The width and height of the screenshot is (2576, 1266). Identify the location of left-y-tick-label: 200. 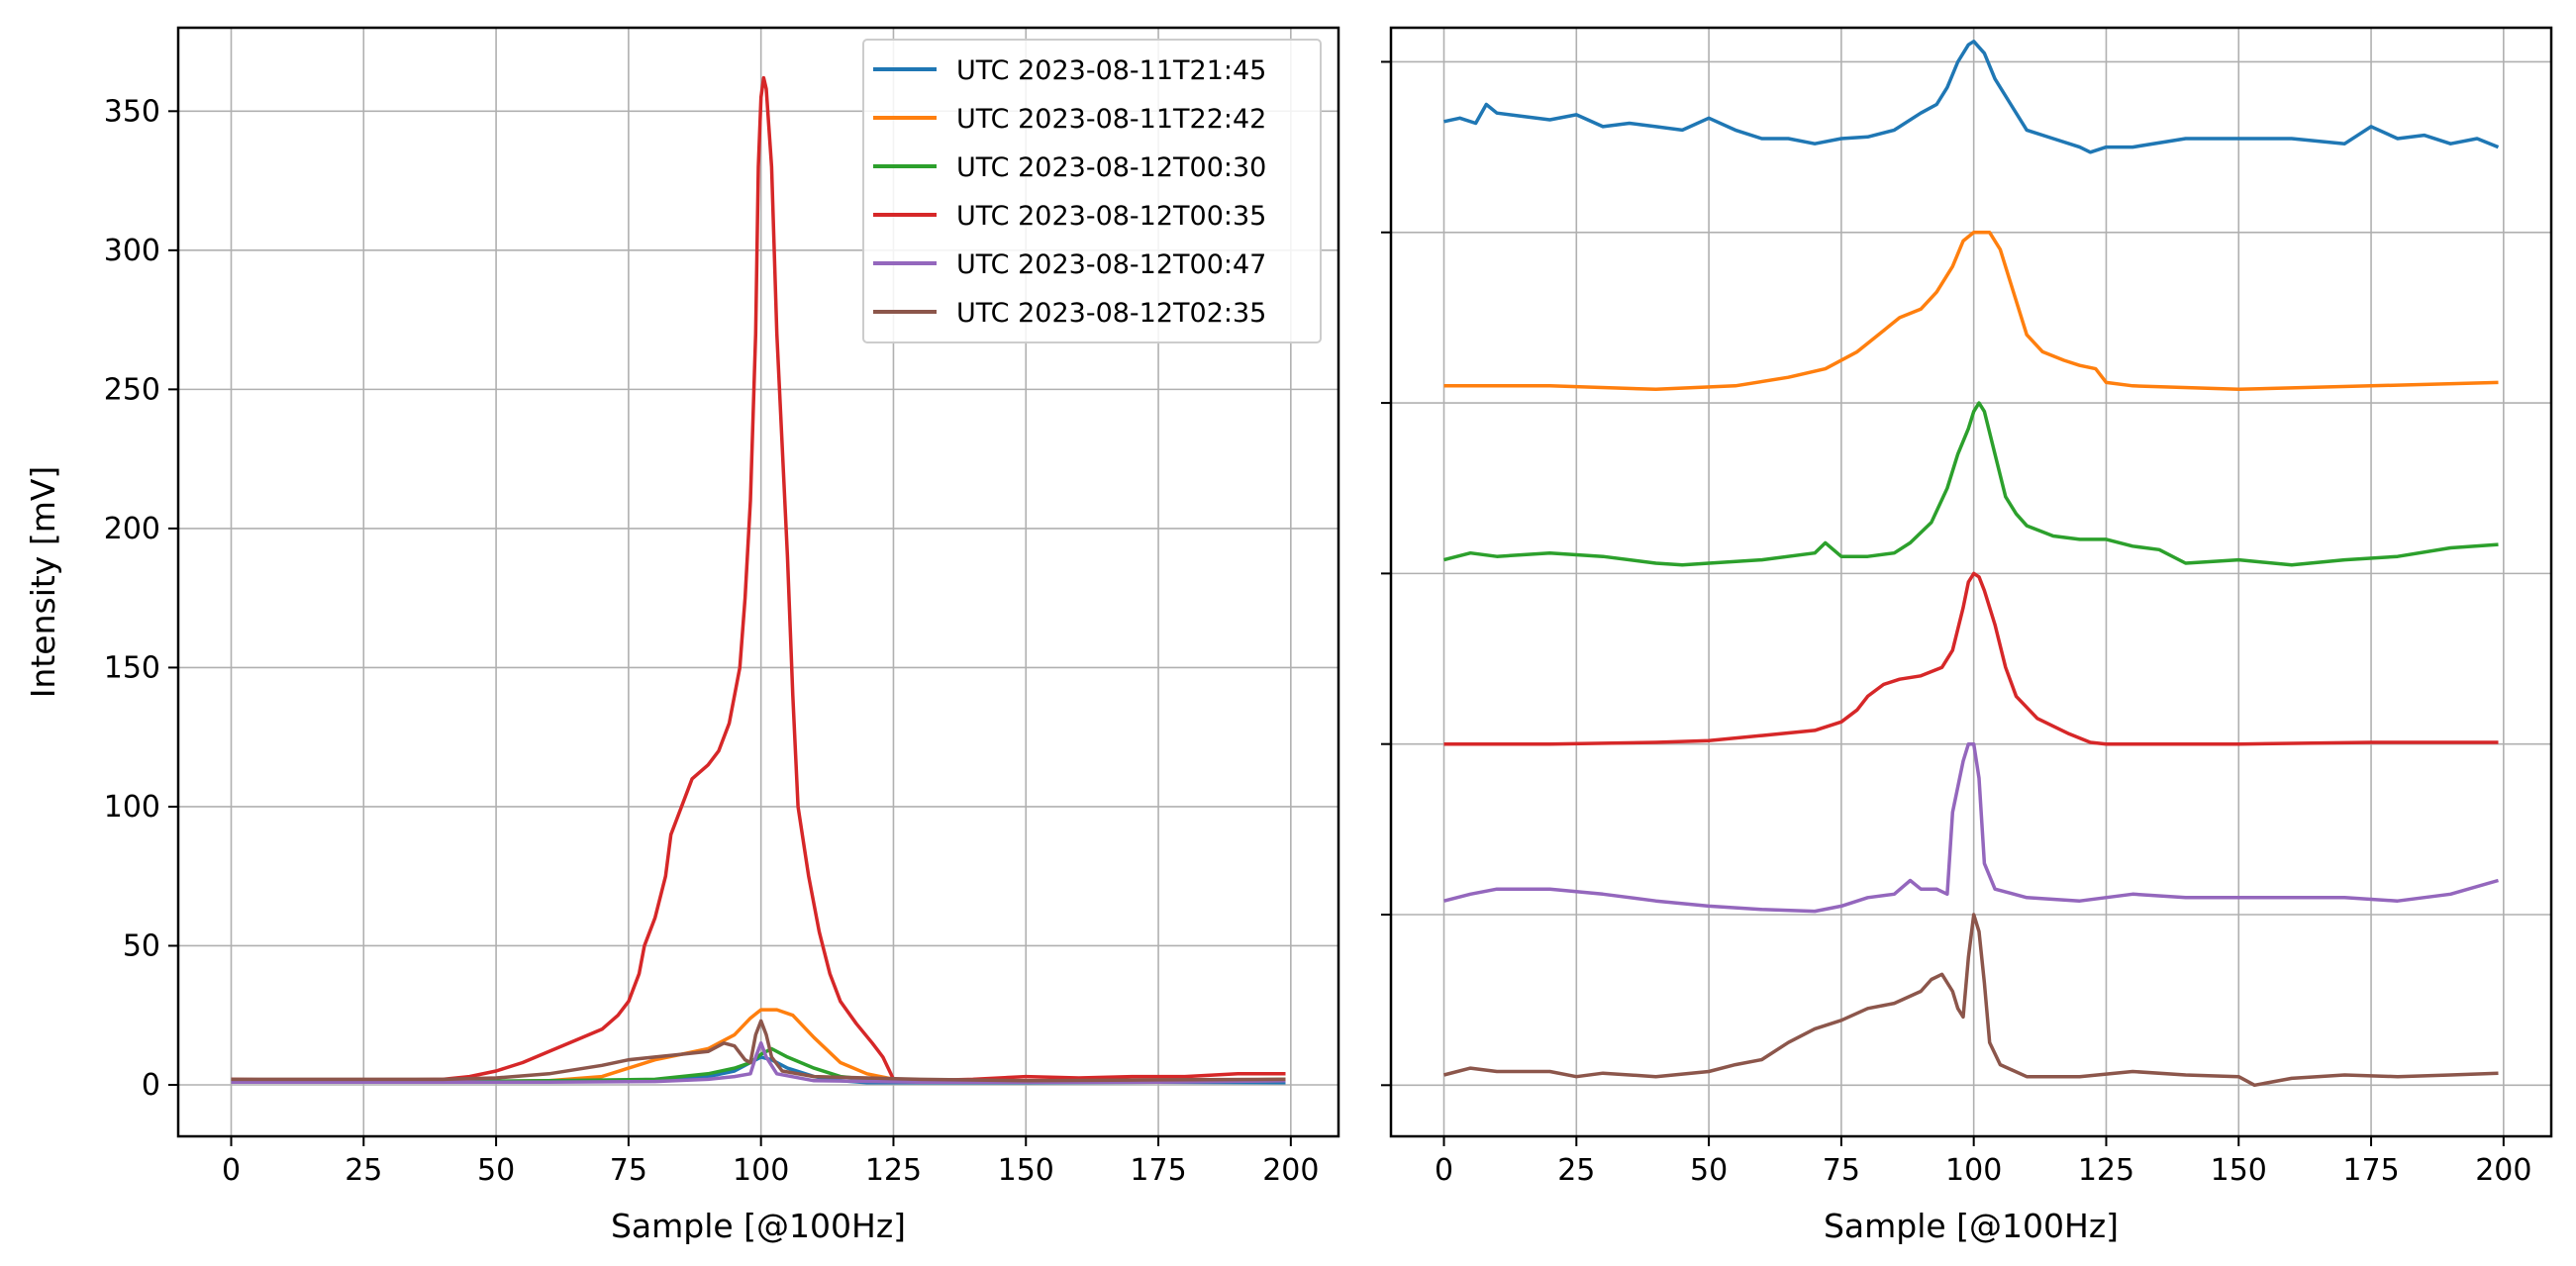
(132, 529).